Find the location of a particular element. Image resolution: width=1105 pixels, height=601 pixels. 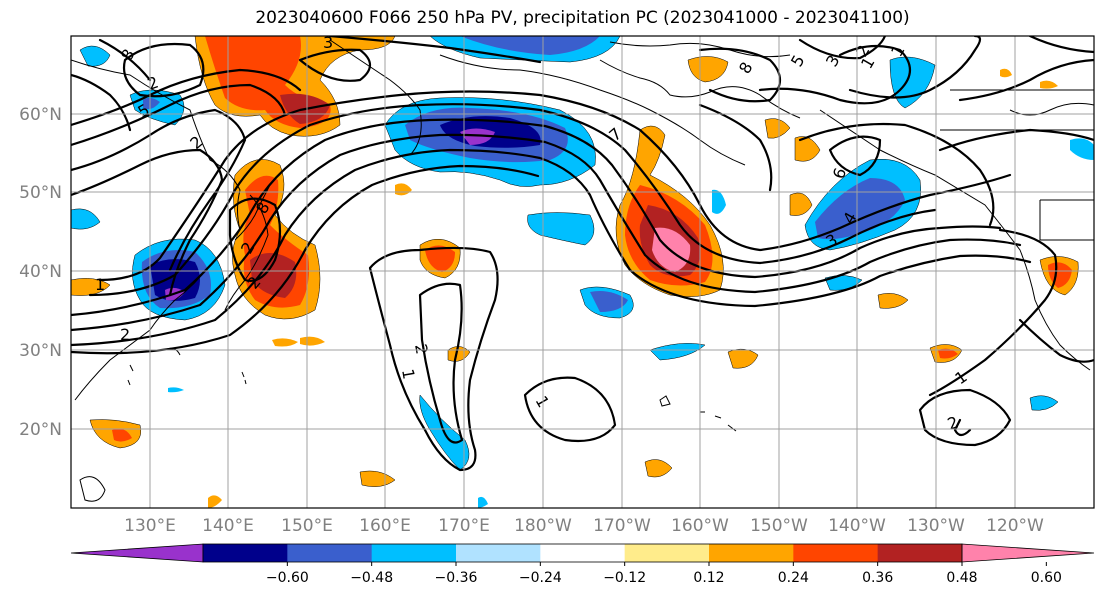

colorbar-tick-label: 0.24 is located at coordinates (793, 578).